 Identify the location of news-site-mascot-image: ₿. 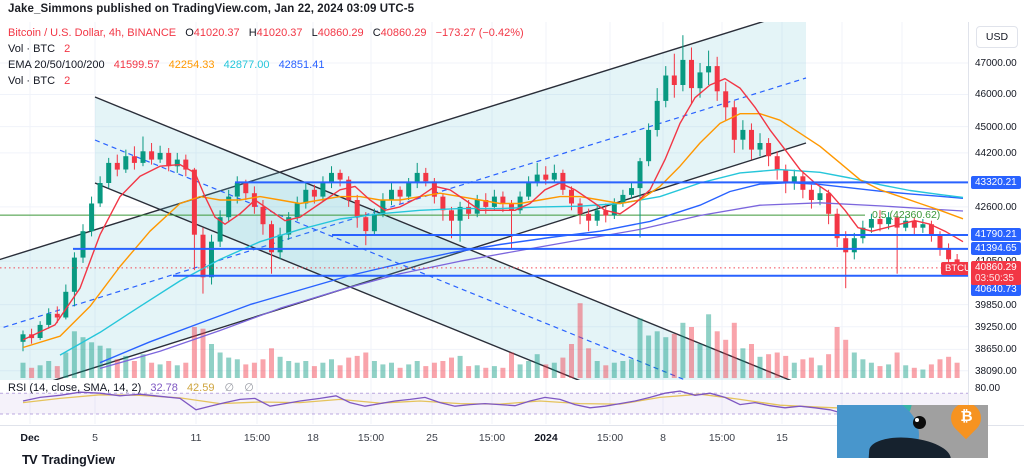
(912, 431).